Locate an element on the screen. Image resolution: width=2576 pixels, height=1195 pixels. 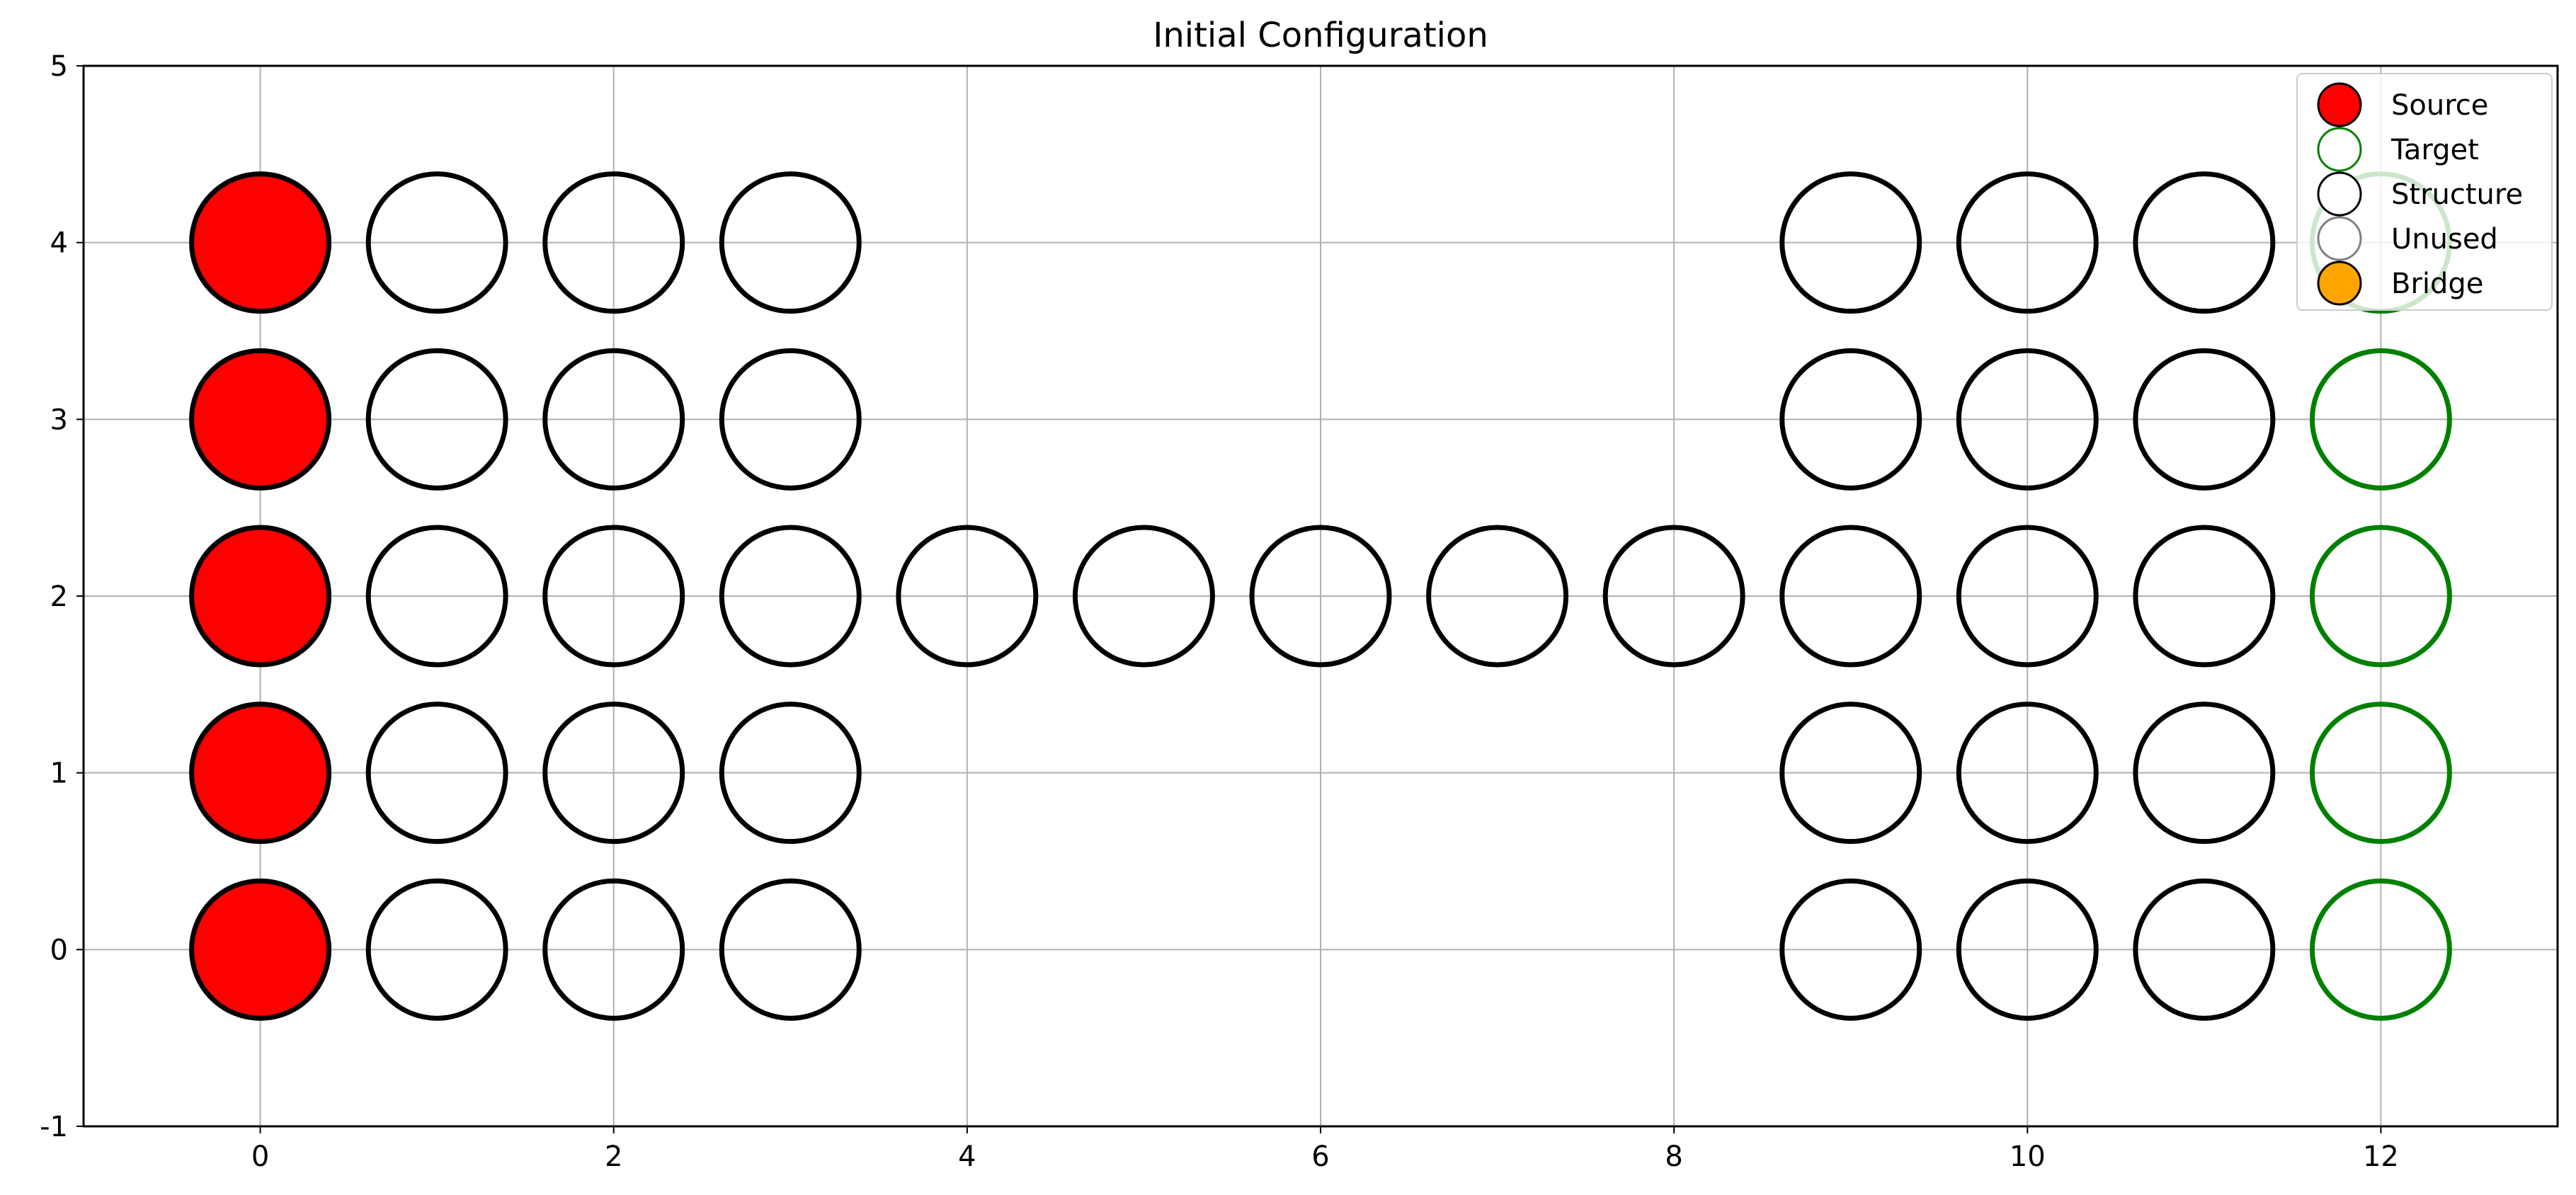
x-tick-label: 0 is located at coordinates (260, 1156).